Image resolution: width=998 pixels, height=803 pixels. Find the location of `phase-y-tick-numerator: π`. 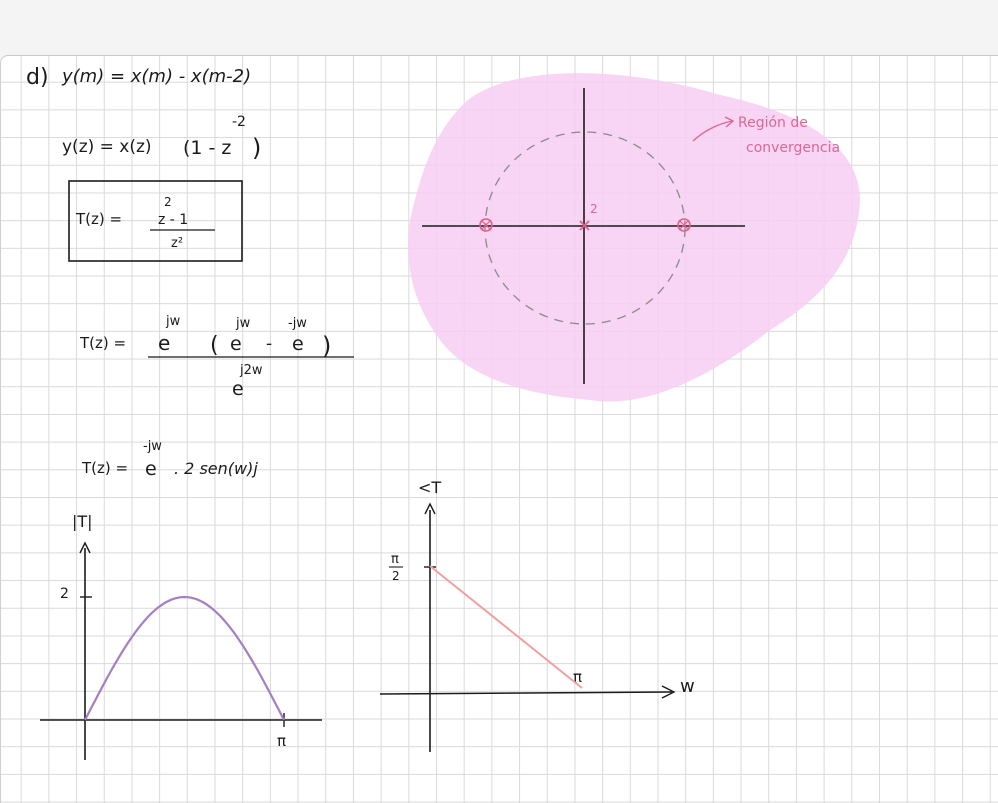

phase-y-tick-numerator: π is located at coordinates (395, 559).